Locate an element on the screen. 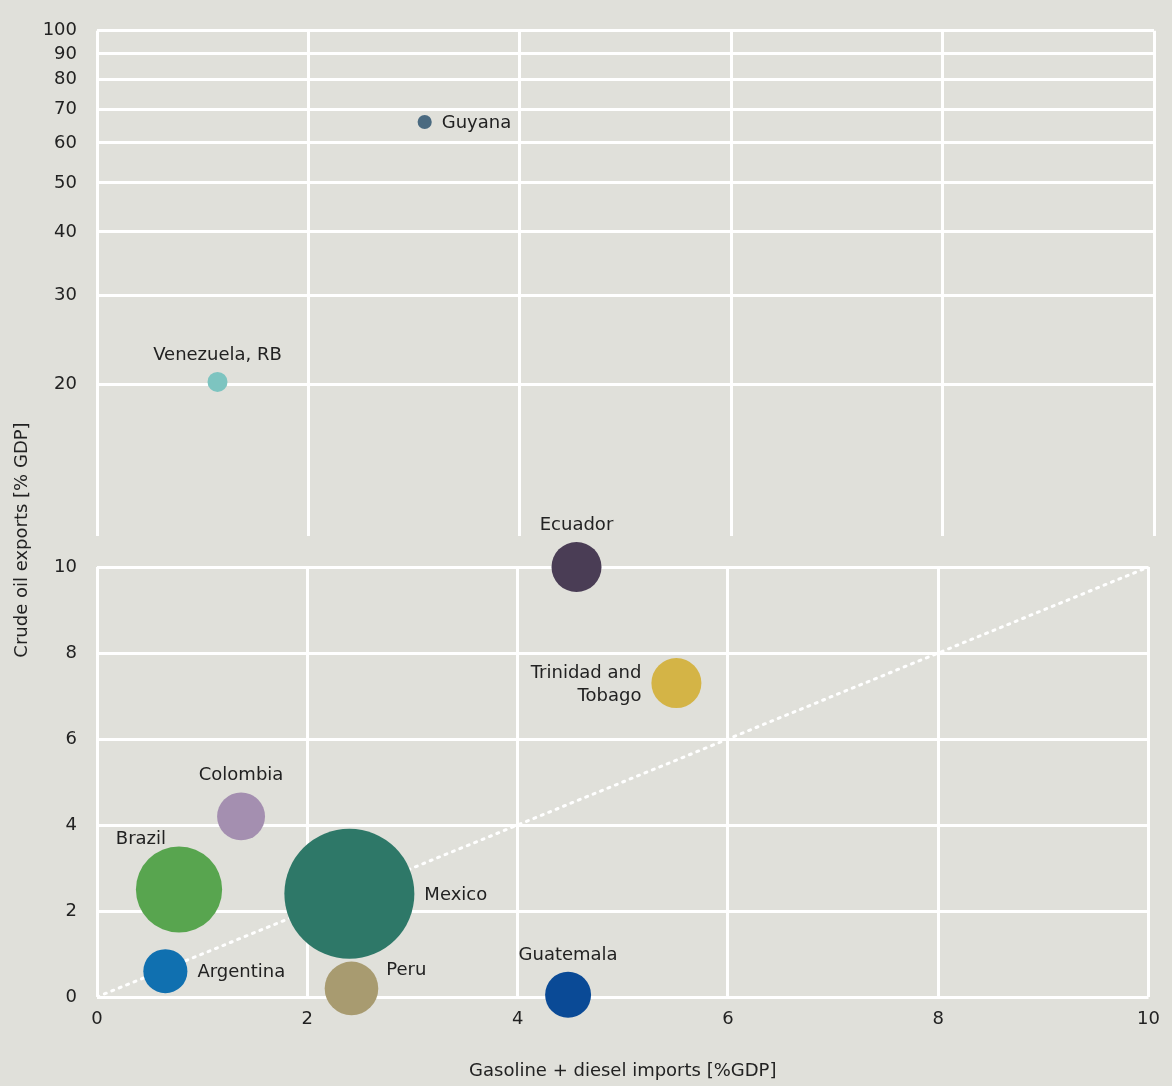 This screenshot has height=1086, width=1172. y-tick-label: 80 is located at coordinates (65, 78).